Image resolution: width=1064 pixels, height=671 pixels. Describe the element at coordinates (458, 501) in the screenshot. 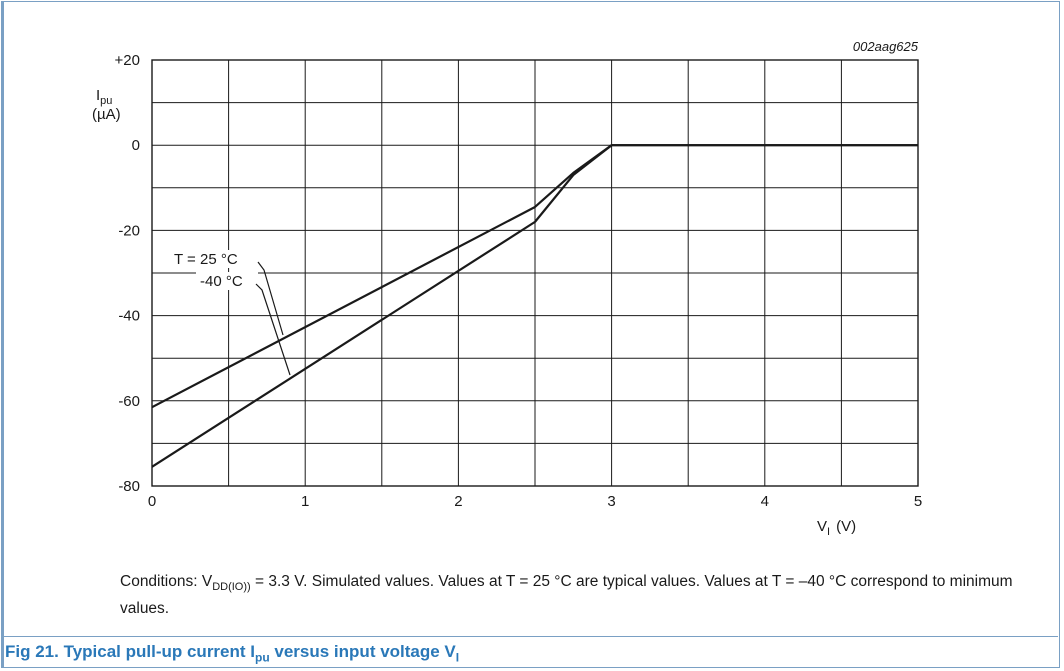

I see `x-tick-label: 2` at that location.